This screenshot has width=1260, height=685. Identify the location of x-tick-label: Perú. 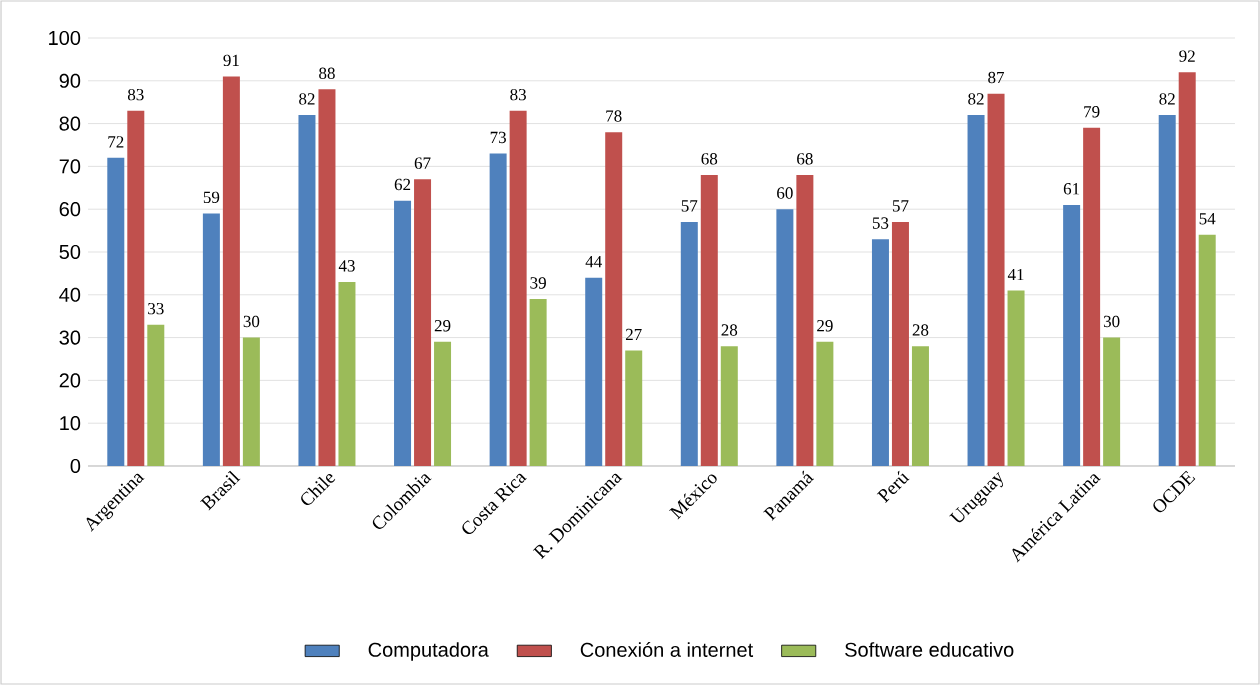
(893, 486).